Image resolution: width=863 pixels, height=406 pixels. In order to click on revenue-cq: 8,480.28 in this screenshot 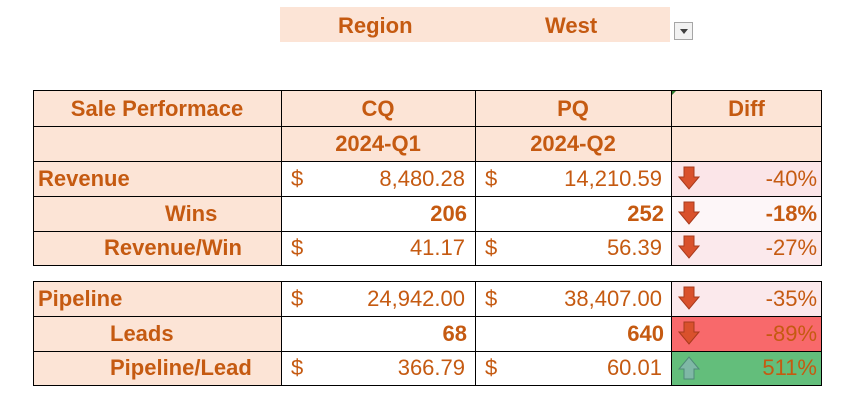, I will do `click(422, 178)`.